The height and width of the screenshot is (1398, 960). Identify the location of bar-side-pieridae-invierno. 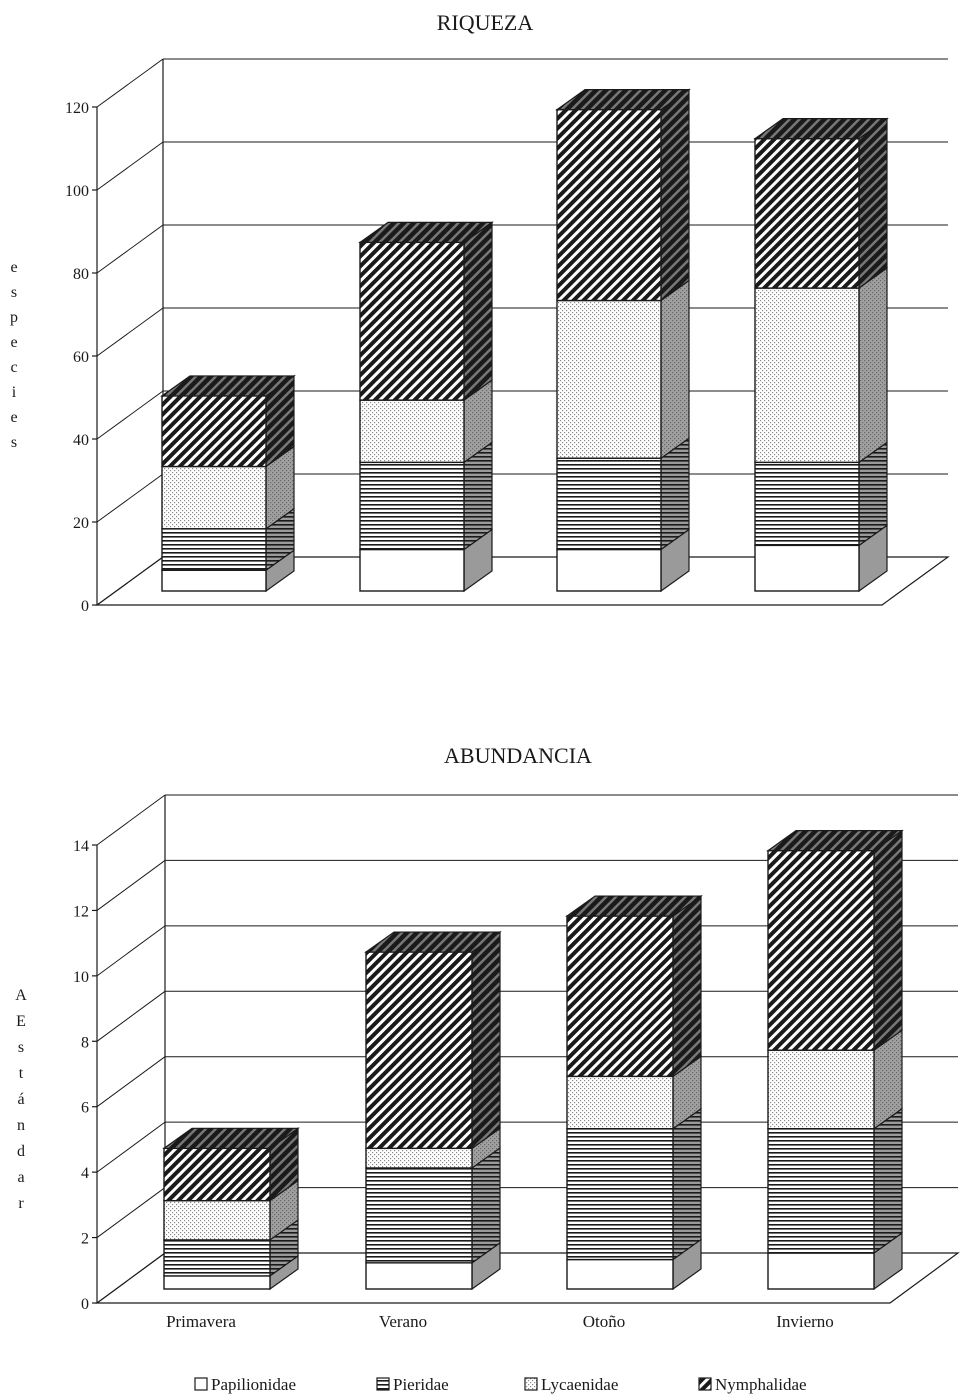
(888, 1181).